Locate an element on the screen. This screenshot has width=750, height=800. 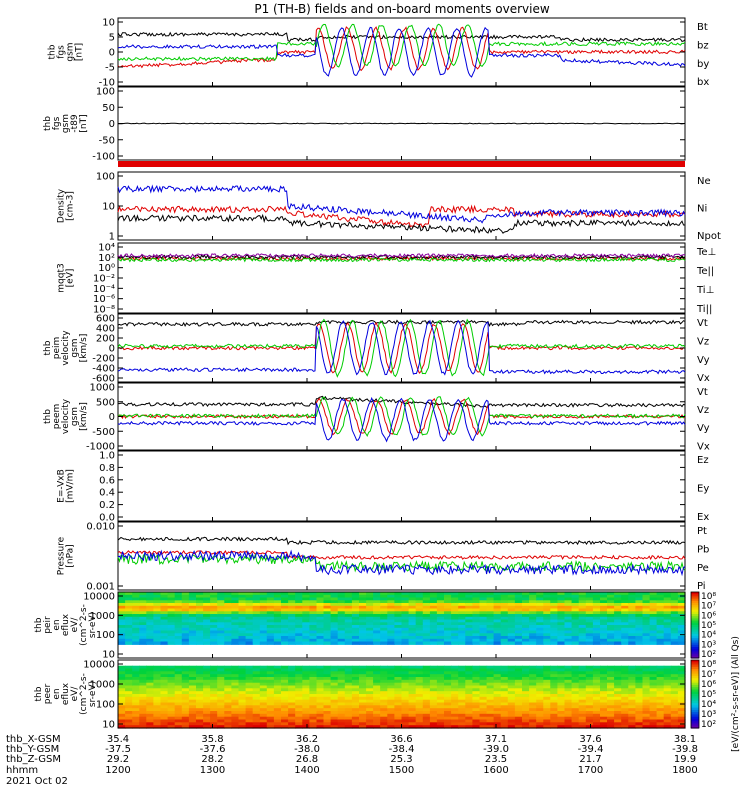
legend-entry: Bt is located at coordinates (702, 27).